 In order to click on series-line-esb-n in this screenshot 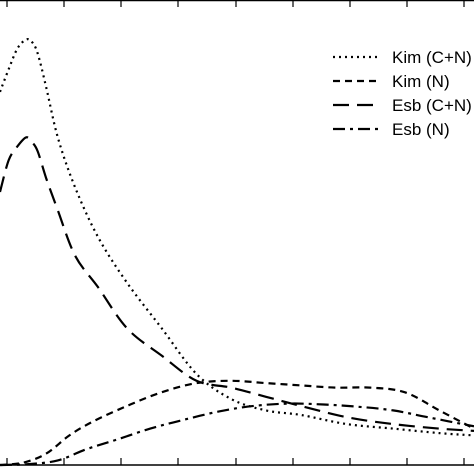, I will do `click(237, 434)`.